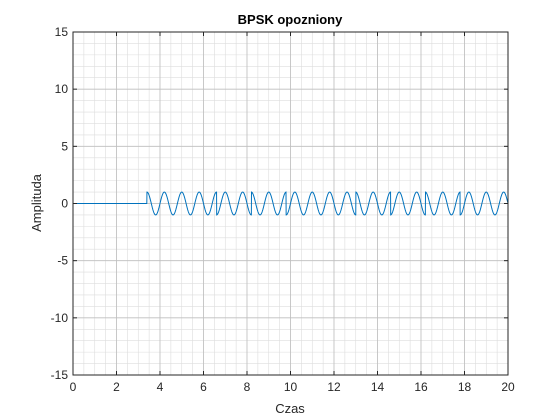 Image resolution: width=560 pixels, height=420 pixels. What do you see at coordinates (60, 203) in the screenshot?
I see `y-tick-labels: 15 10 5 0 -5 -10 -15` at bounding box center [60, 203].